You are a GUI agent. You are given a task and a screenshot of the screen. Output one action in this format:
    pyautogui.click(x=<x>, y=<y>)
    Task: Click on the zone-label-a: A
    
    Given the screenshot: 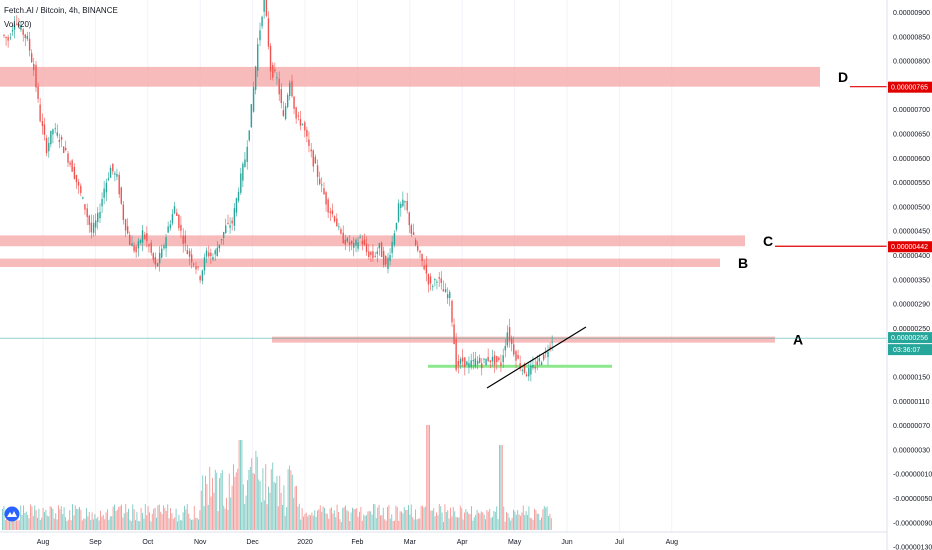 What is the action you would take?
    pyautogui.click(x=798, y=339)
    